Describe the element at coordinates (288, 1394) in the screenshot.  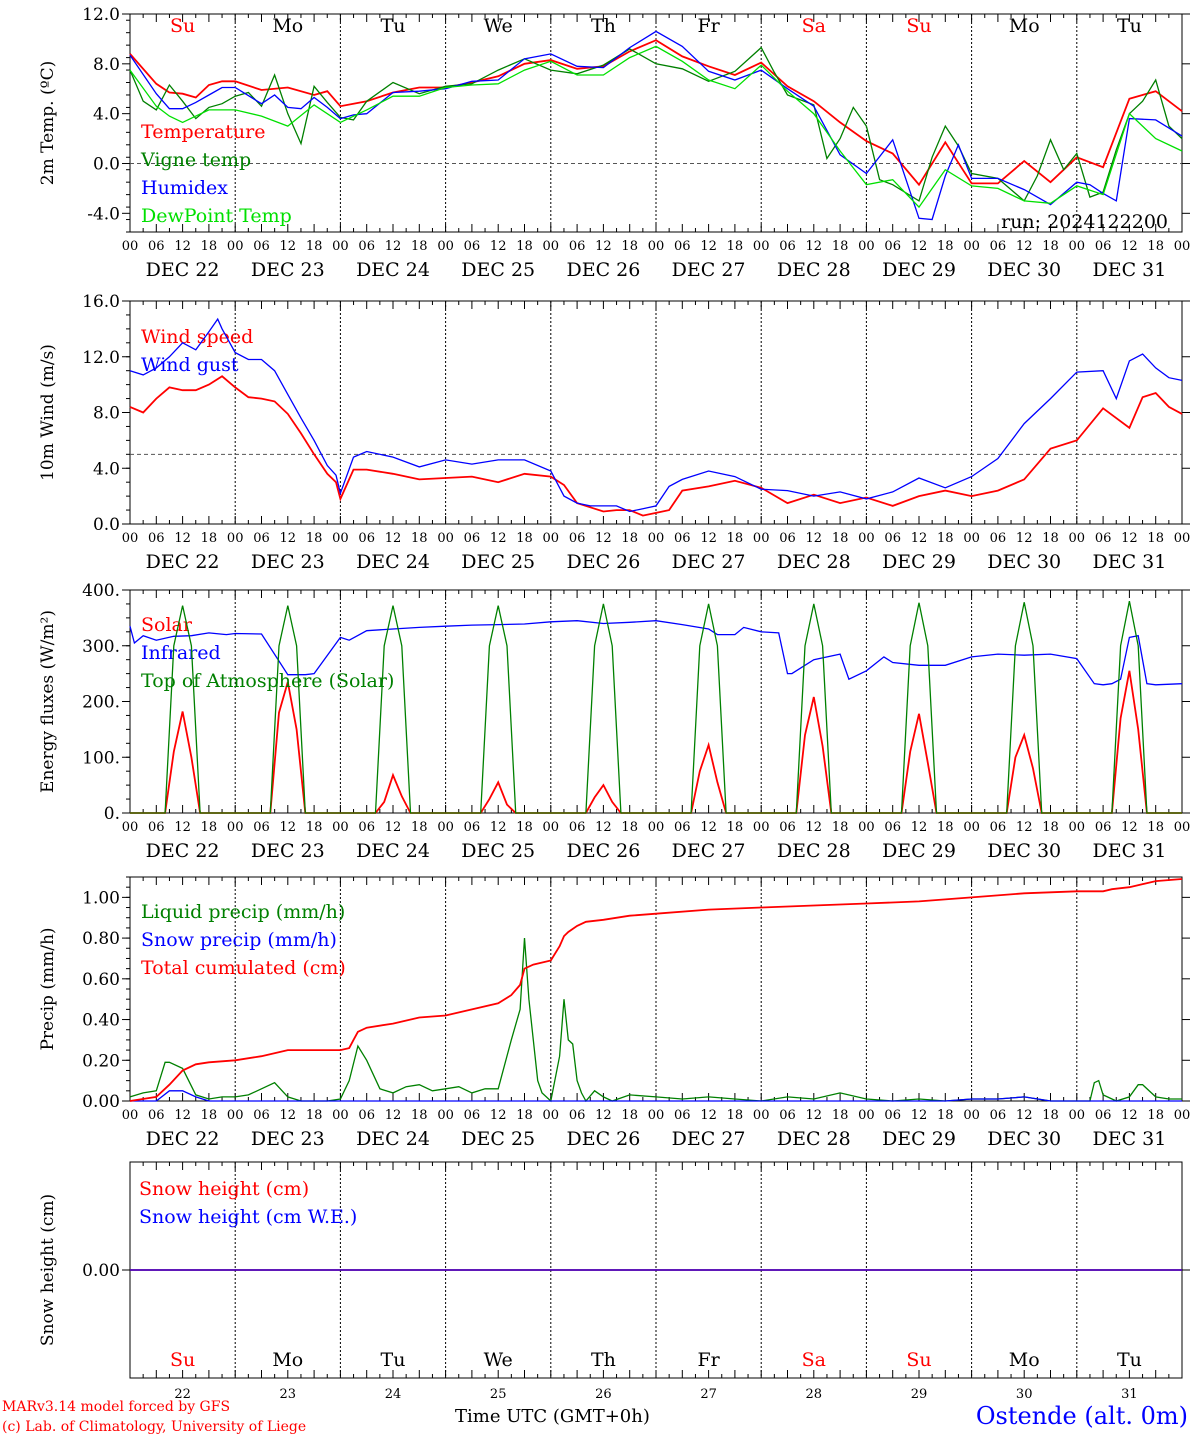
I see `day-number-label: 23` at that location.